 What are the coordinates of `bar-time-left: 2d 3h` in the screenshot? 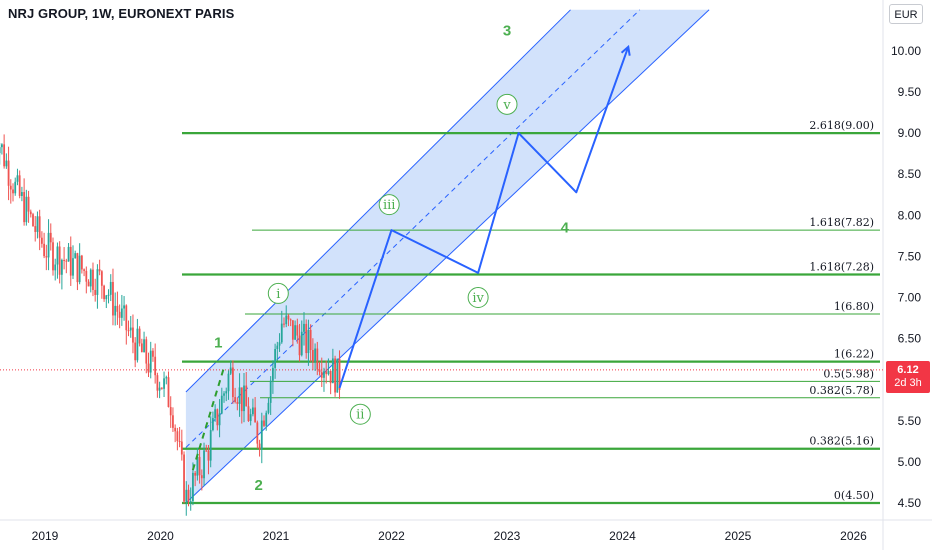 It's located at (908, 383).